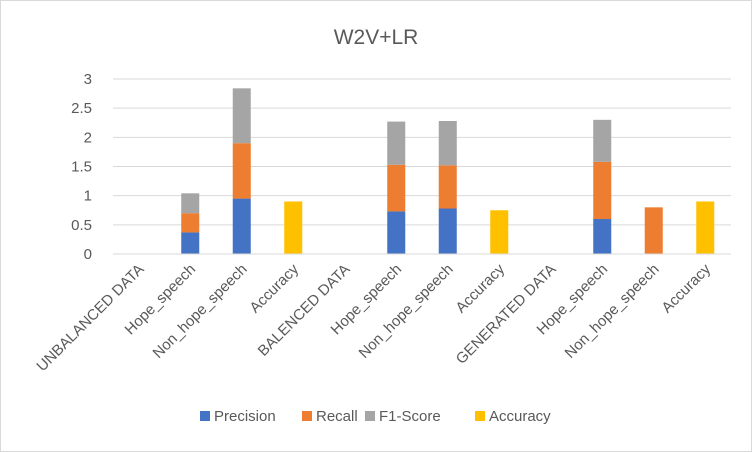 The width and height of the screenshot is (752, 452). Describe the element at coordinates (205, 416) in the screenshot. I see `legend-swatch-precision` at that location.